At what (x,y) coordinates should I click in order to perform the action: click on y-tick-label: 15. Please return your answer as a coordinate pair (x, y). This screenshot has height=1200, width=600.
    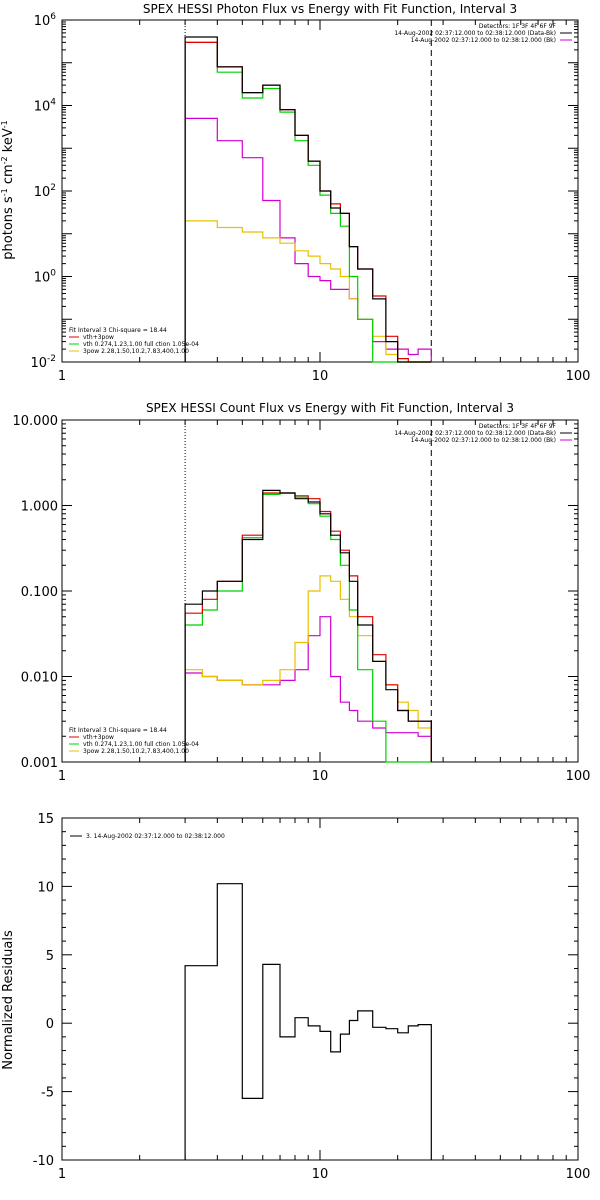
    Looking at the image, I should click on (45, 819).